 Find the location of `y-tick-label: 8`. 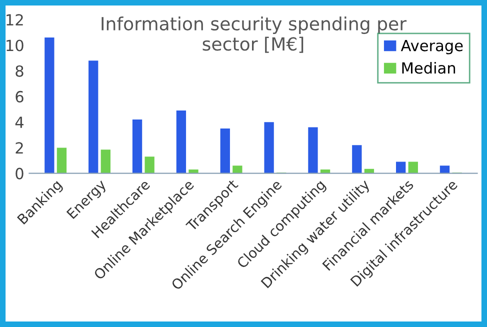

y-tick-label: 8 is located at coordinates (20, 71).